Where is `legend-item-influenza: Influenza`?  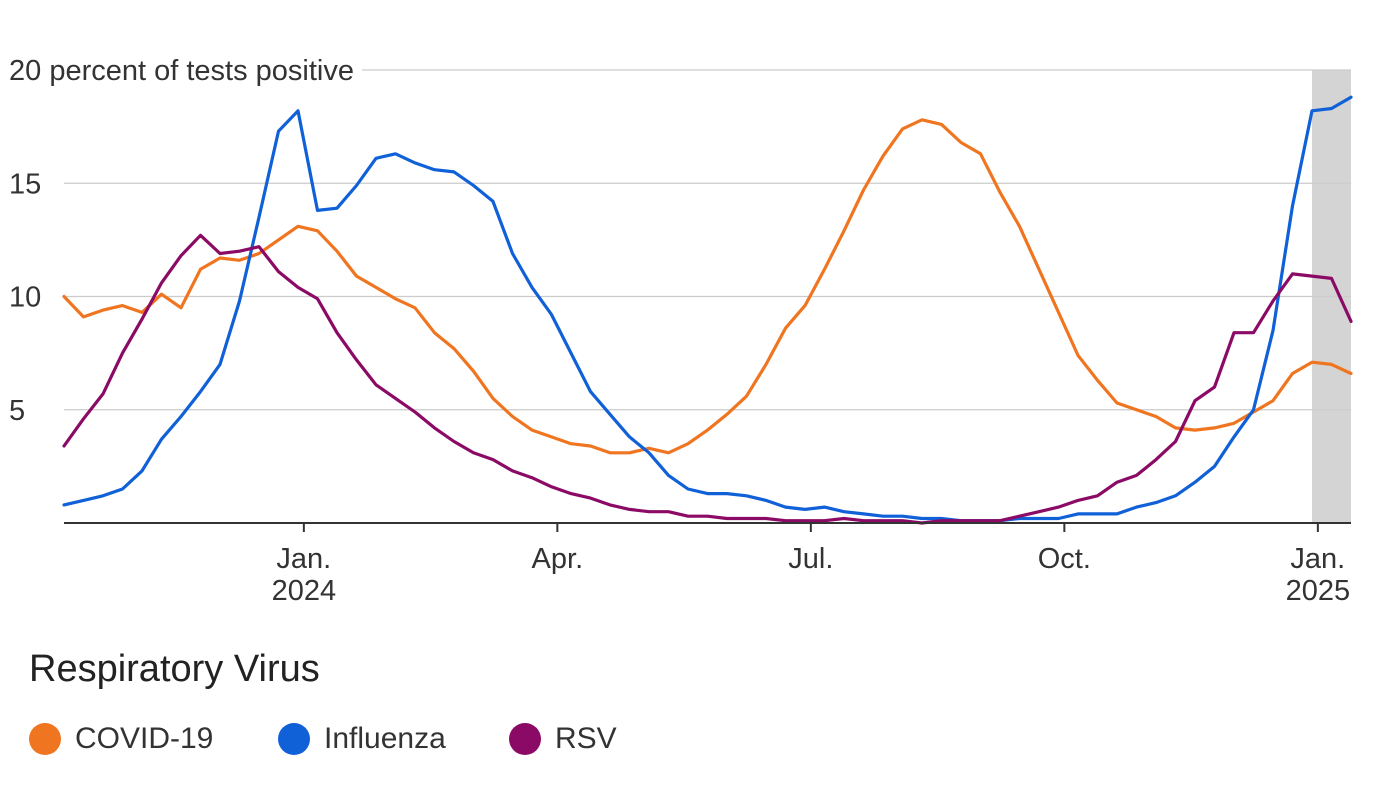 legend-item-influenza: Influenza is located at coordinates (362, 739).